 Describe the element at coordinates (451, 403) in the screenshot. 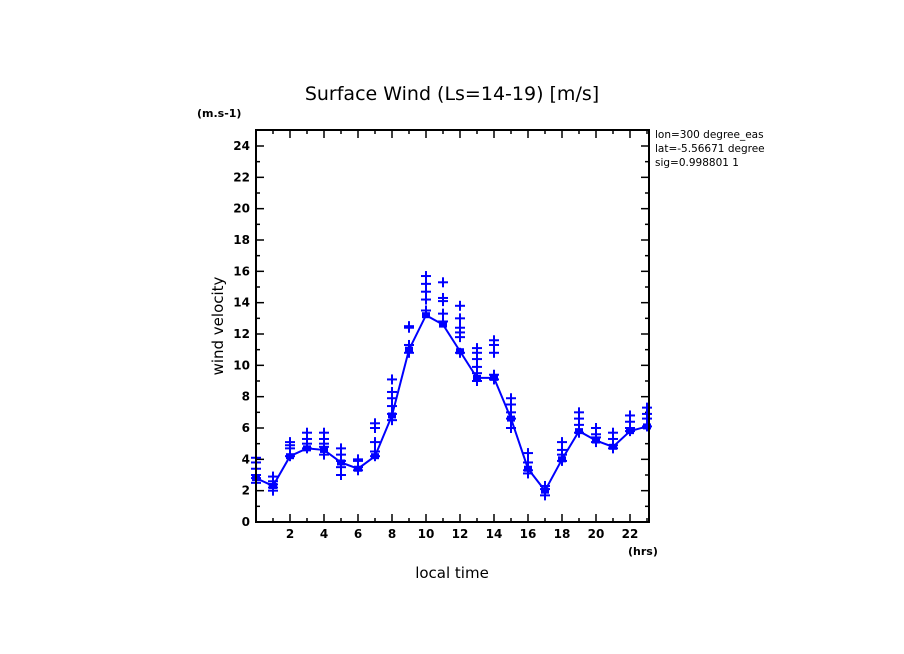

I see `series-line-mean` at that location.